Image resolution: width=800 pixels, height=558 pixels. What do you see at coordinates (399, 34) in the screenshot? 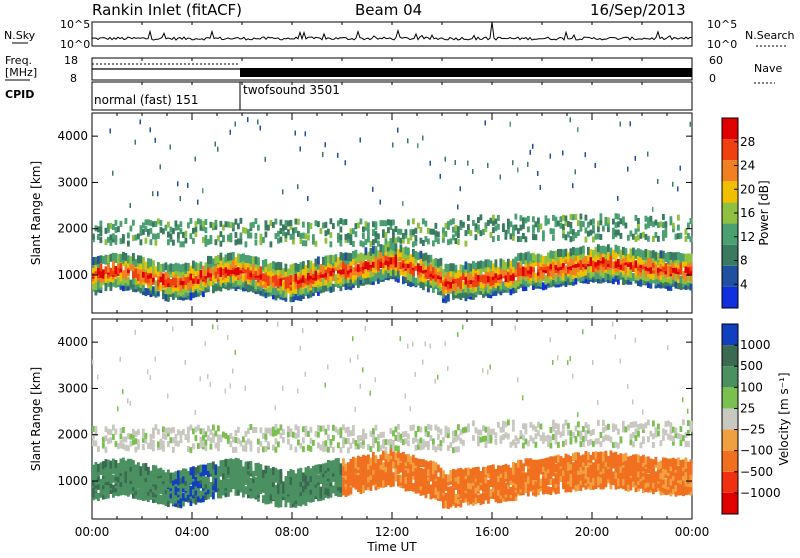
I see `noise-strip: N.Sky 10^5 10^0 10^5 10^0 N.Search` at bounding box center [399, 34].